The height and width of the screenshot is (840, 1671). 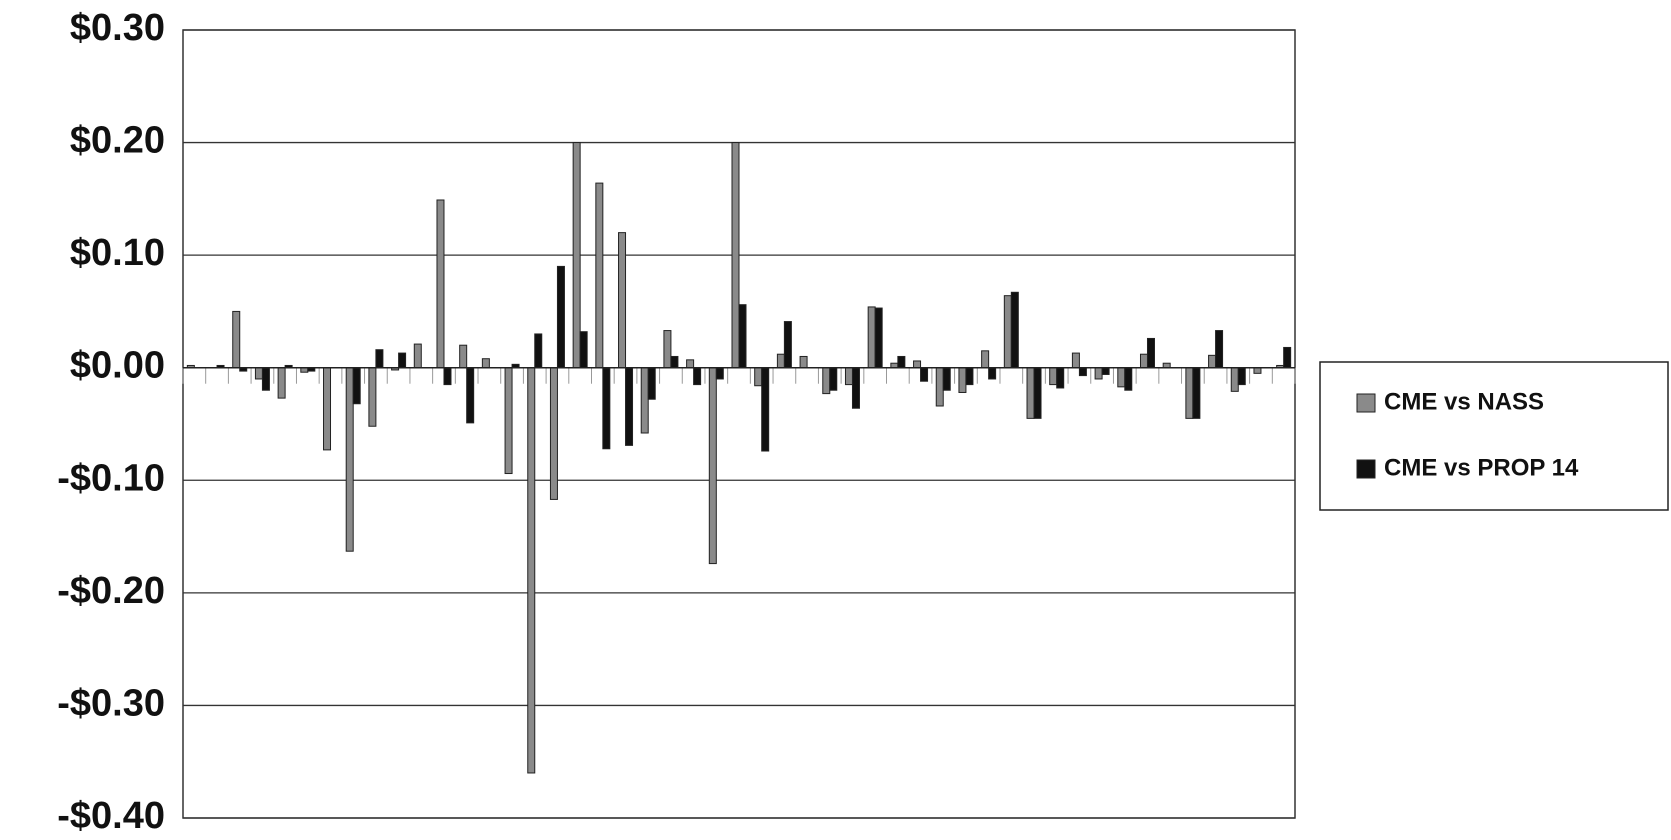 What do you see at coordinates (111, 478) in the screenshot?
I see `y-tick-label: -$0.10` at bounding box center [111, 478].